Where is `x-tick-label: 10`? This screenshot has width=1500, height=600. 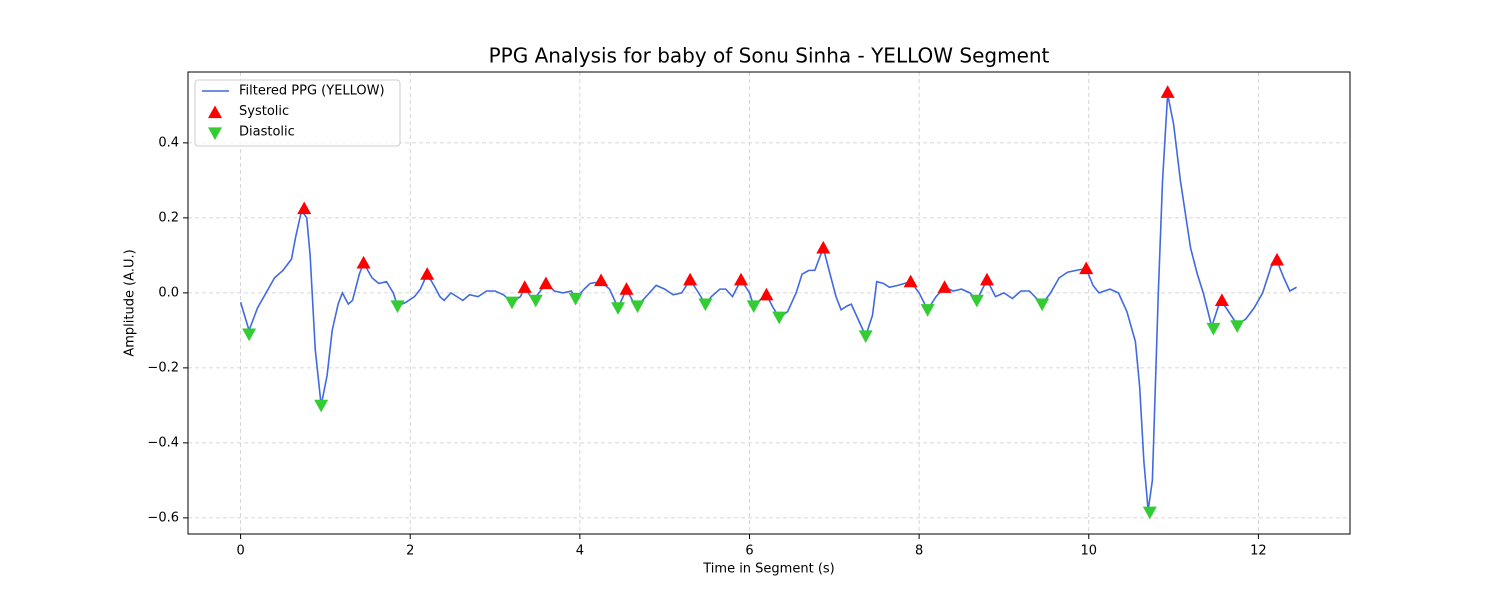 x-tick-label: 10 is located at coordinates (1088, 551).